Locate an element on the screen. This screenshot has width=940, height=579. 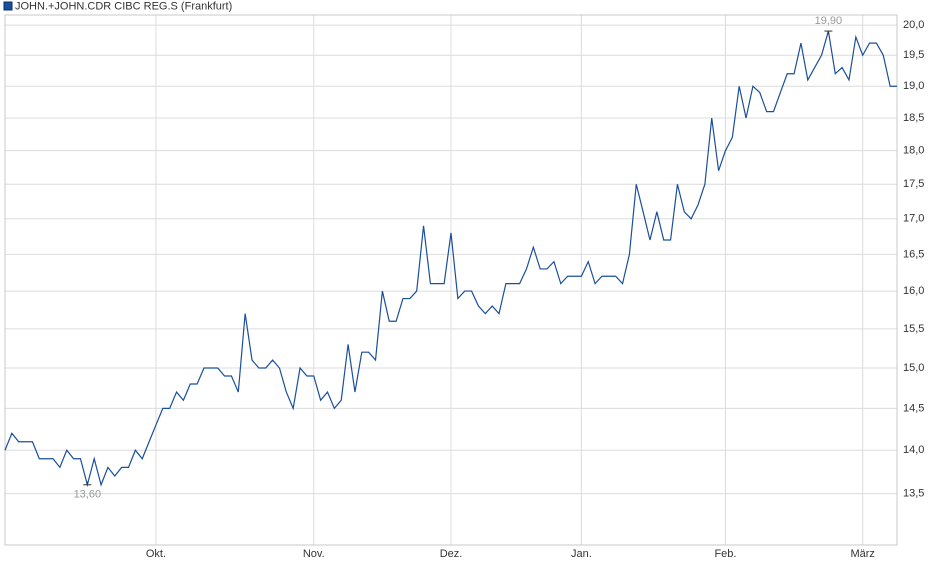
y-tick-label: 18,5 is located at coordinates (913, 118).